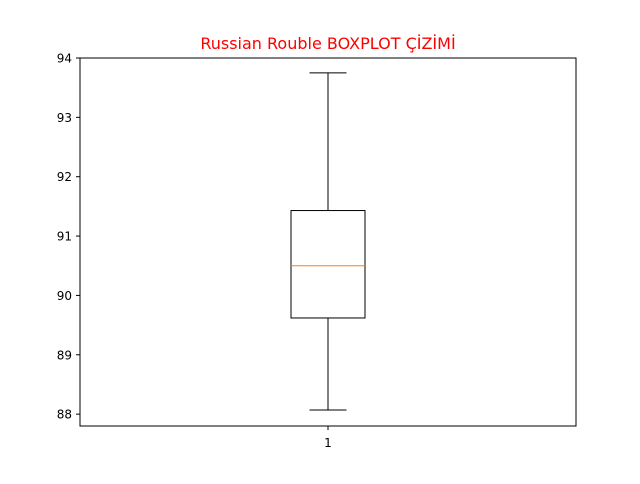 The image size is (640, 484). Describe the element at coordinates (64, 118) in the screenshot. I see `y-tick-label: 93` at that location.